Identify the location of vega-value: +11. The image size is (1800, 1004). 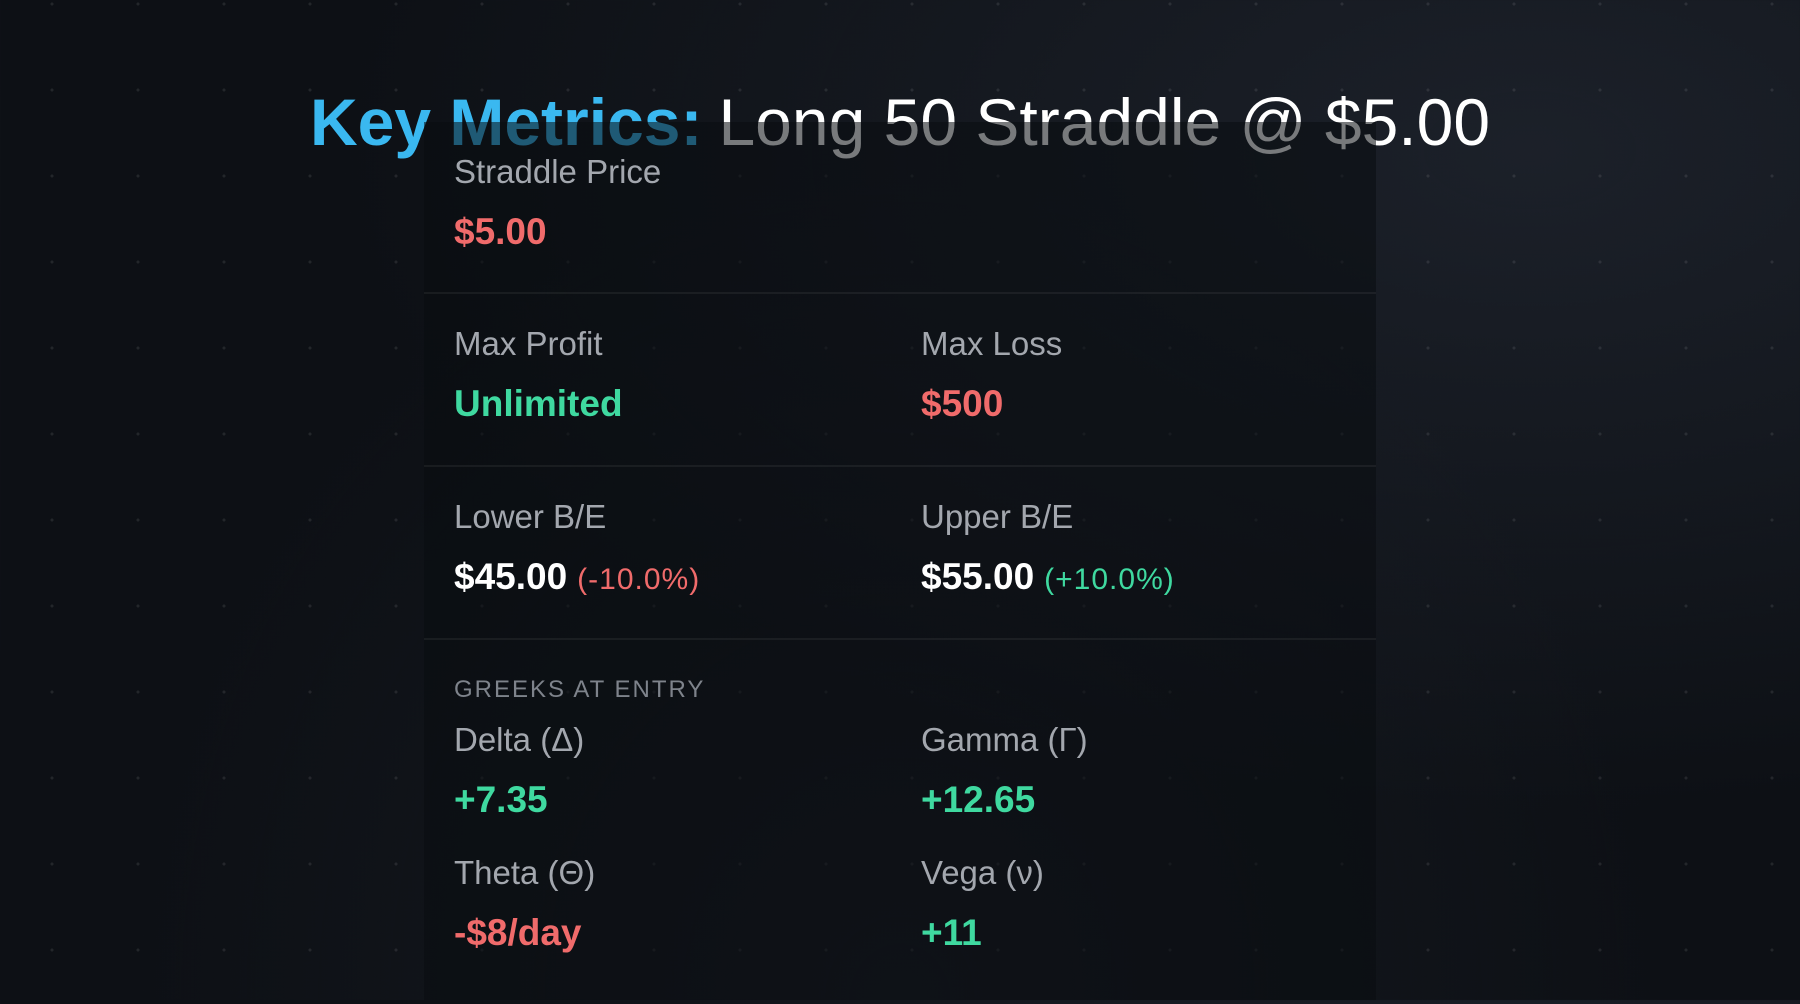
(951, 932).